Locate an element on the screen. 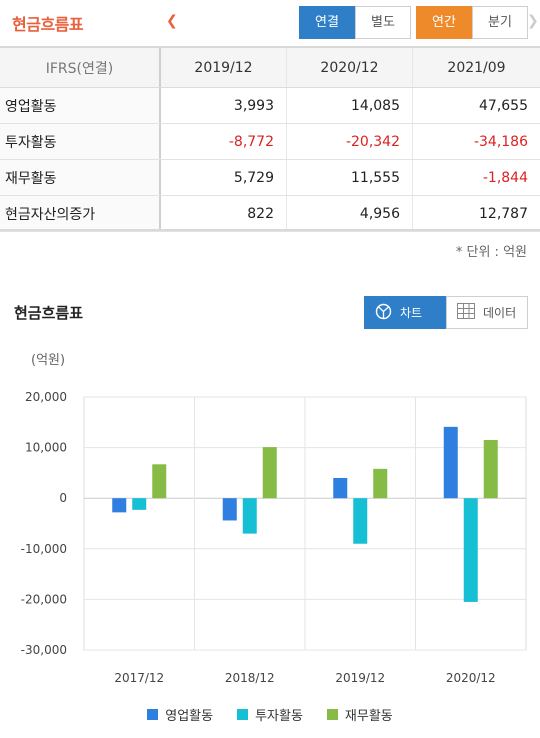  quarterly-button: 분기 is located at coordinates (500, 22).